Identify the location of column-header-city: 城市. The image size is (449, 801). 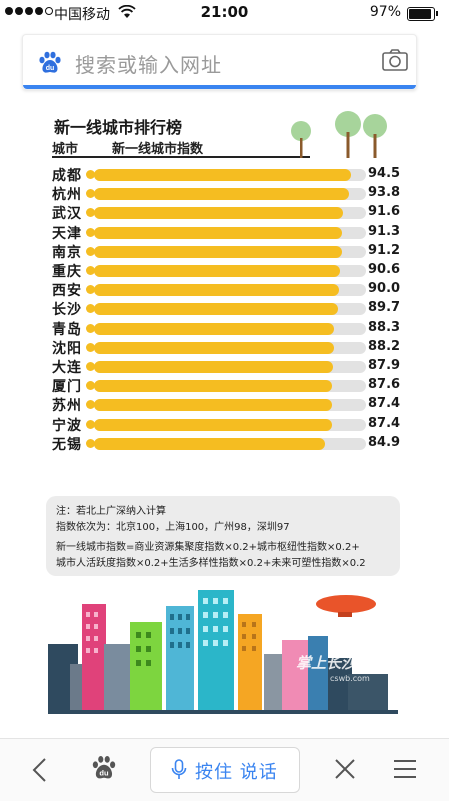
(65, 149).